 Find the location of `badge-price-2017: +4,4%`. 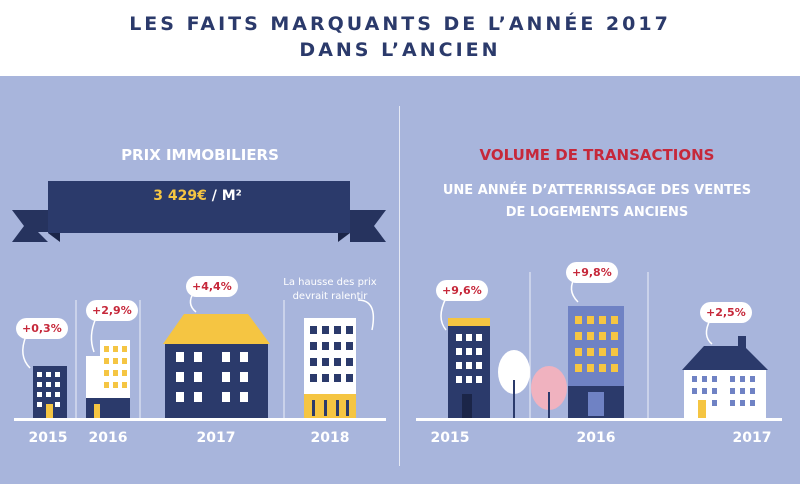

badge-price-2017: +4,4% is located at coordinates (212, 286).